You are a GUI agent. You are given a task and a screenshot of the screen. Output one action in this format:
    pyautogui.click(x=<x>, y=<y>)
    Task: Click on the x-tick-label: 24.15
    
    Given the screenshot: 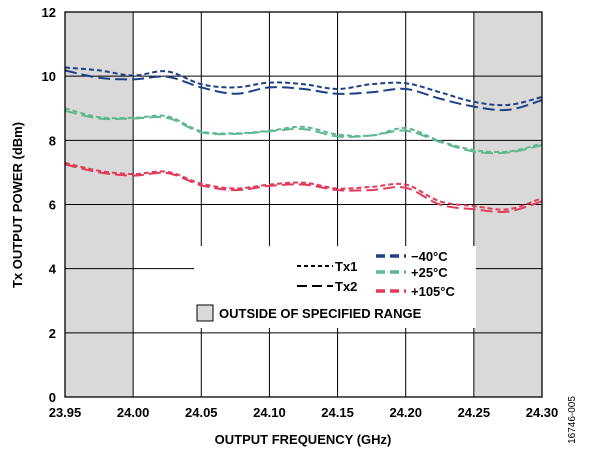 What is the action you would take?
    pyautogui.click(x=337, y=412)
    